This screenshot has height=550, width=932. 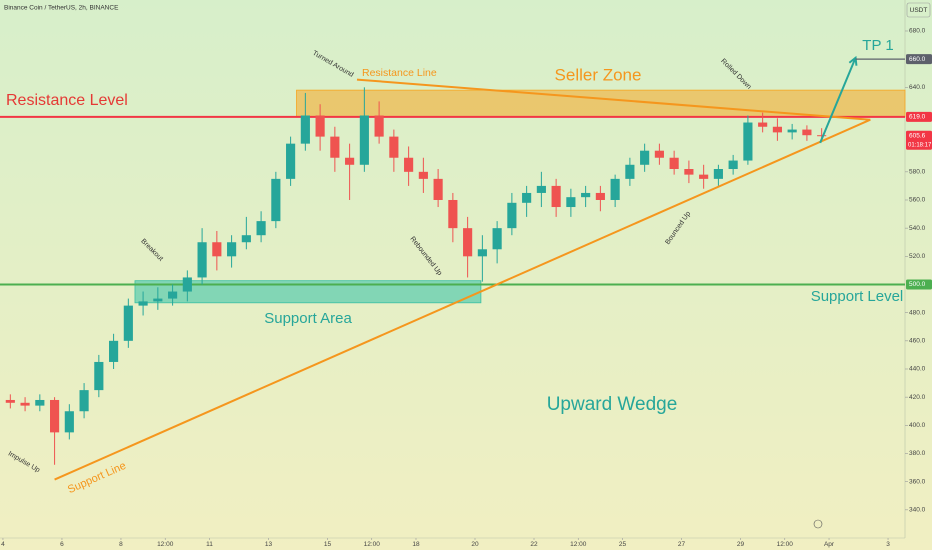 I want to click on price-tag-label: 660.0, so click(x=917, y=59).